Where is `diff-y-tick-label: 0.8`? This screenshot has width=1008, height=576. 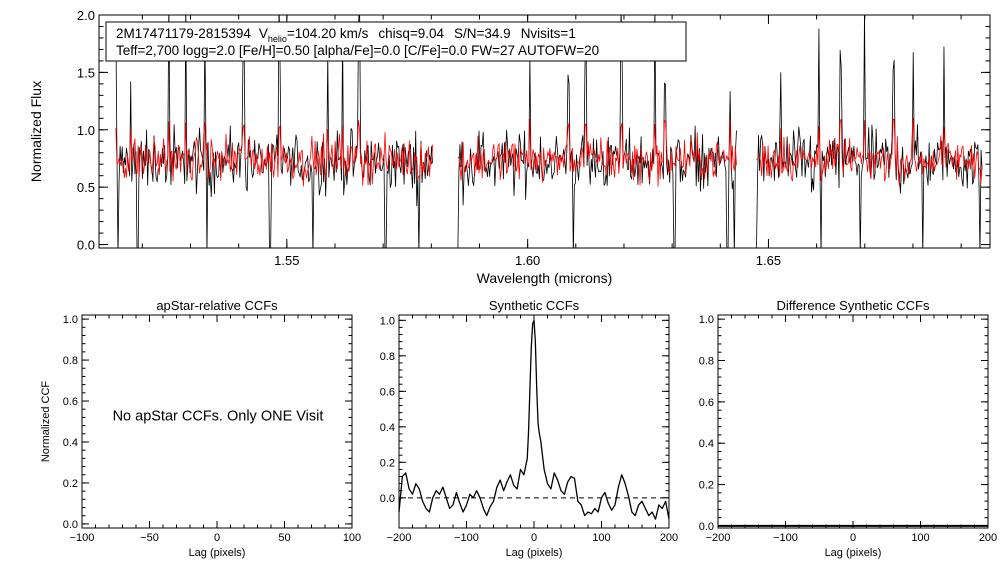 diff-y-tick-label: 0.8 is located at coordinates (706, 361).